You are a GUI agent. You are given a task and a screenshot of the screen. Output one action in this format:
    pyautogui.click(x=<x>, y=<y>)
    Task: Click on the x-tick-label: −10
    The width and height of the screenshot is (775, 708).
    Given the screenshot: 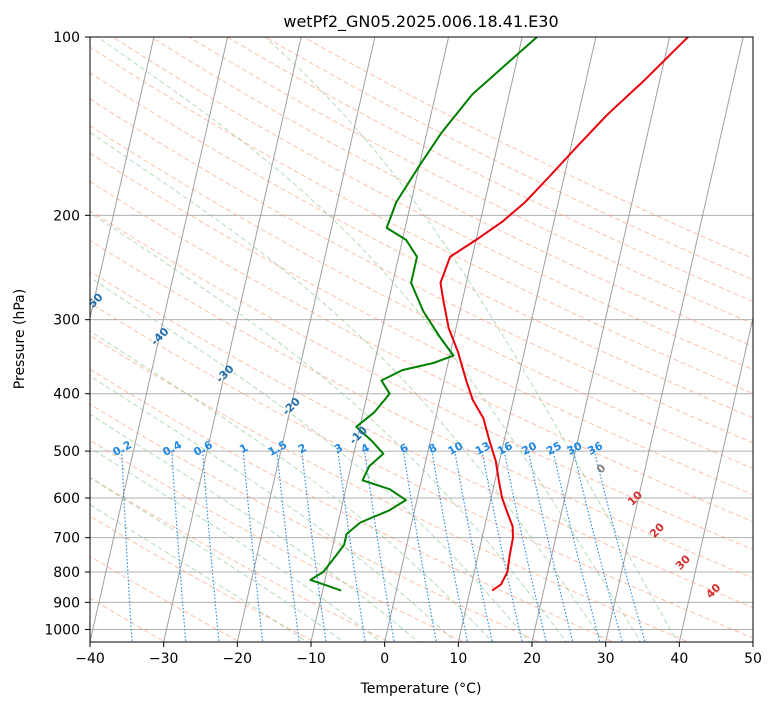 What is the action you would take?
    pyautogui.click(x=311, y=659)
    